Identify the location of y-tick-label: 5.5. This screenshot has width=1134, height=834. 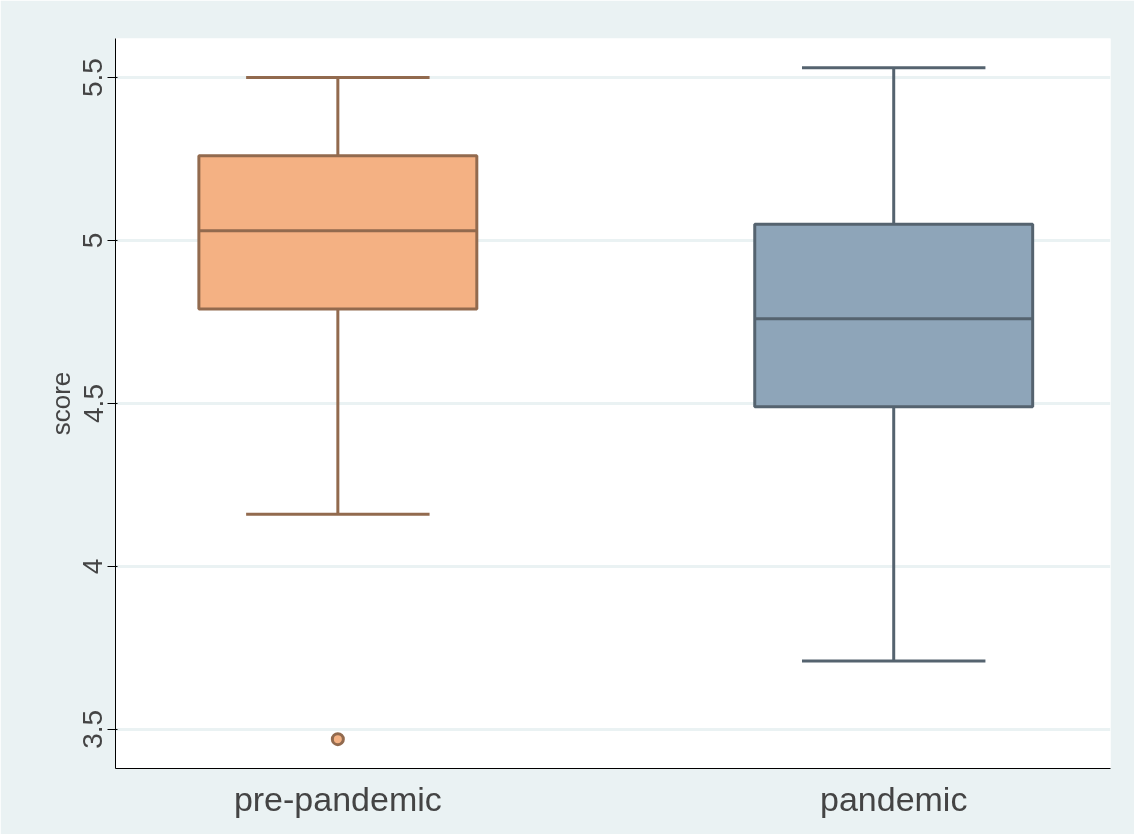
(93, 78).